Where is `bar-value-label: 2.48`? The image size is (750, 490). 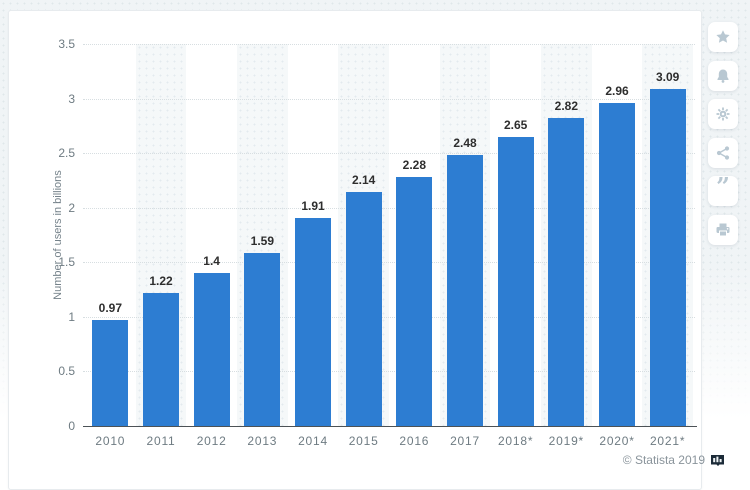 bar-value-label: 2.48 is located at coordinates (465, 143).